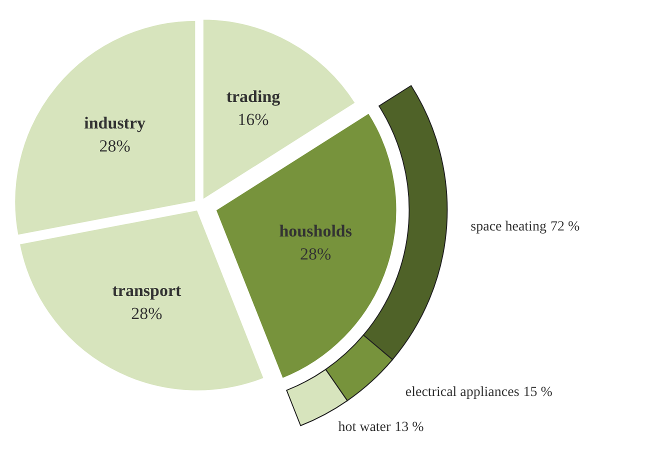 The width and height of the screenshot is (662, 455). What do you see at coordinates (462, 392) in the screenshot?
I see `category-label: electrical appliances` at bounding box center [462, 392].